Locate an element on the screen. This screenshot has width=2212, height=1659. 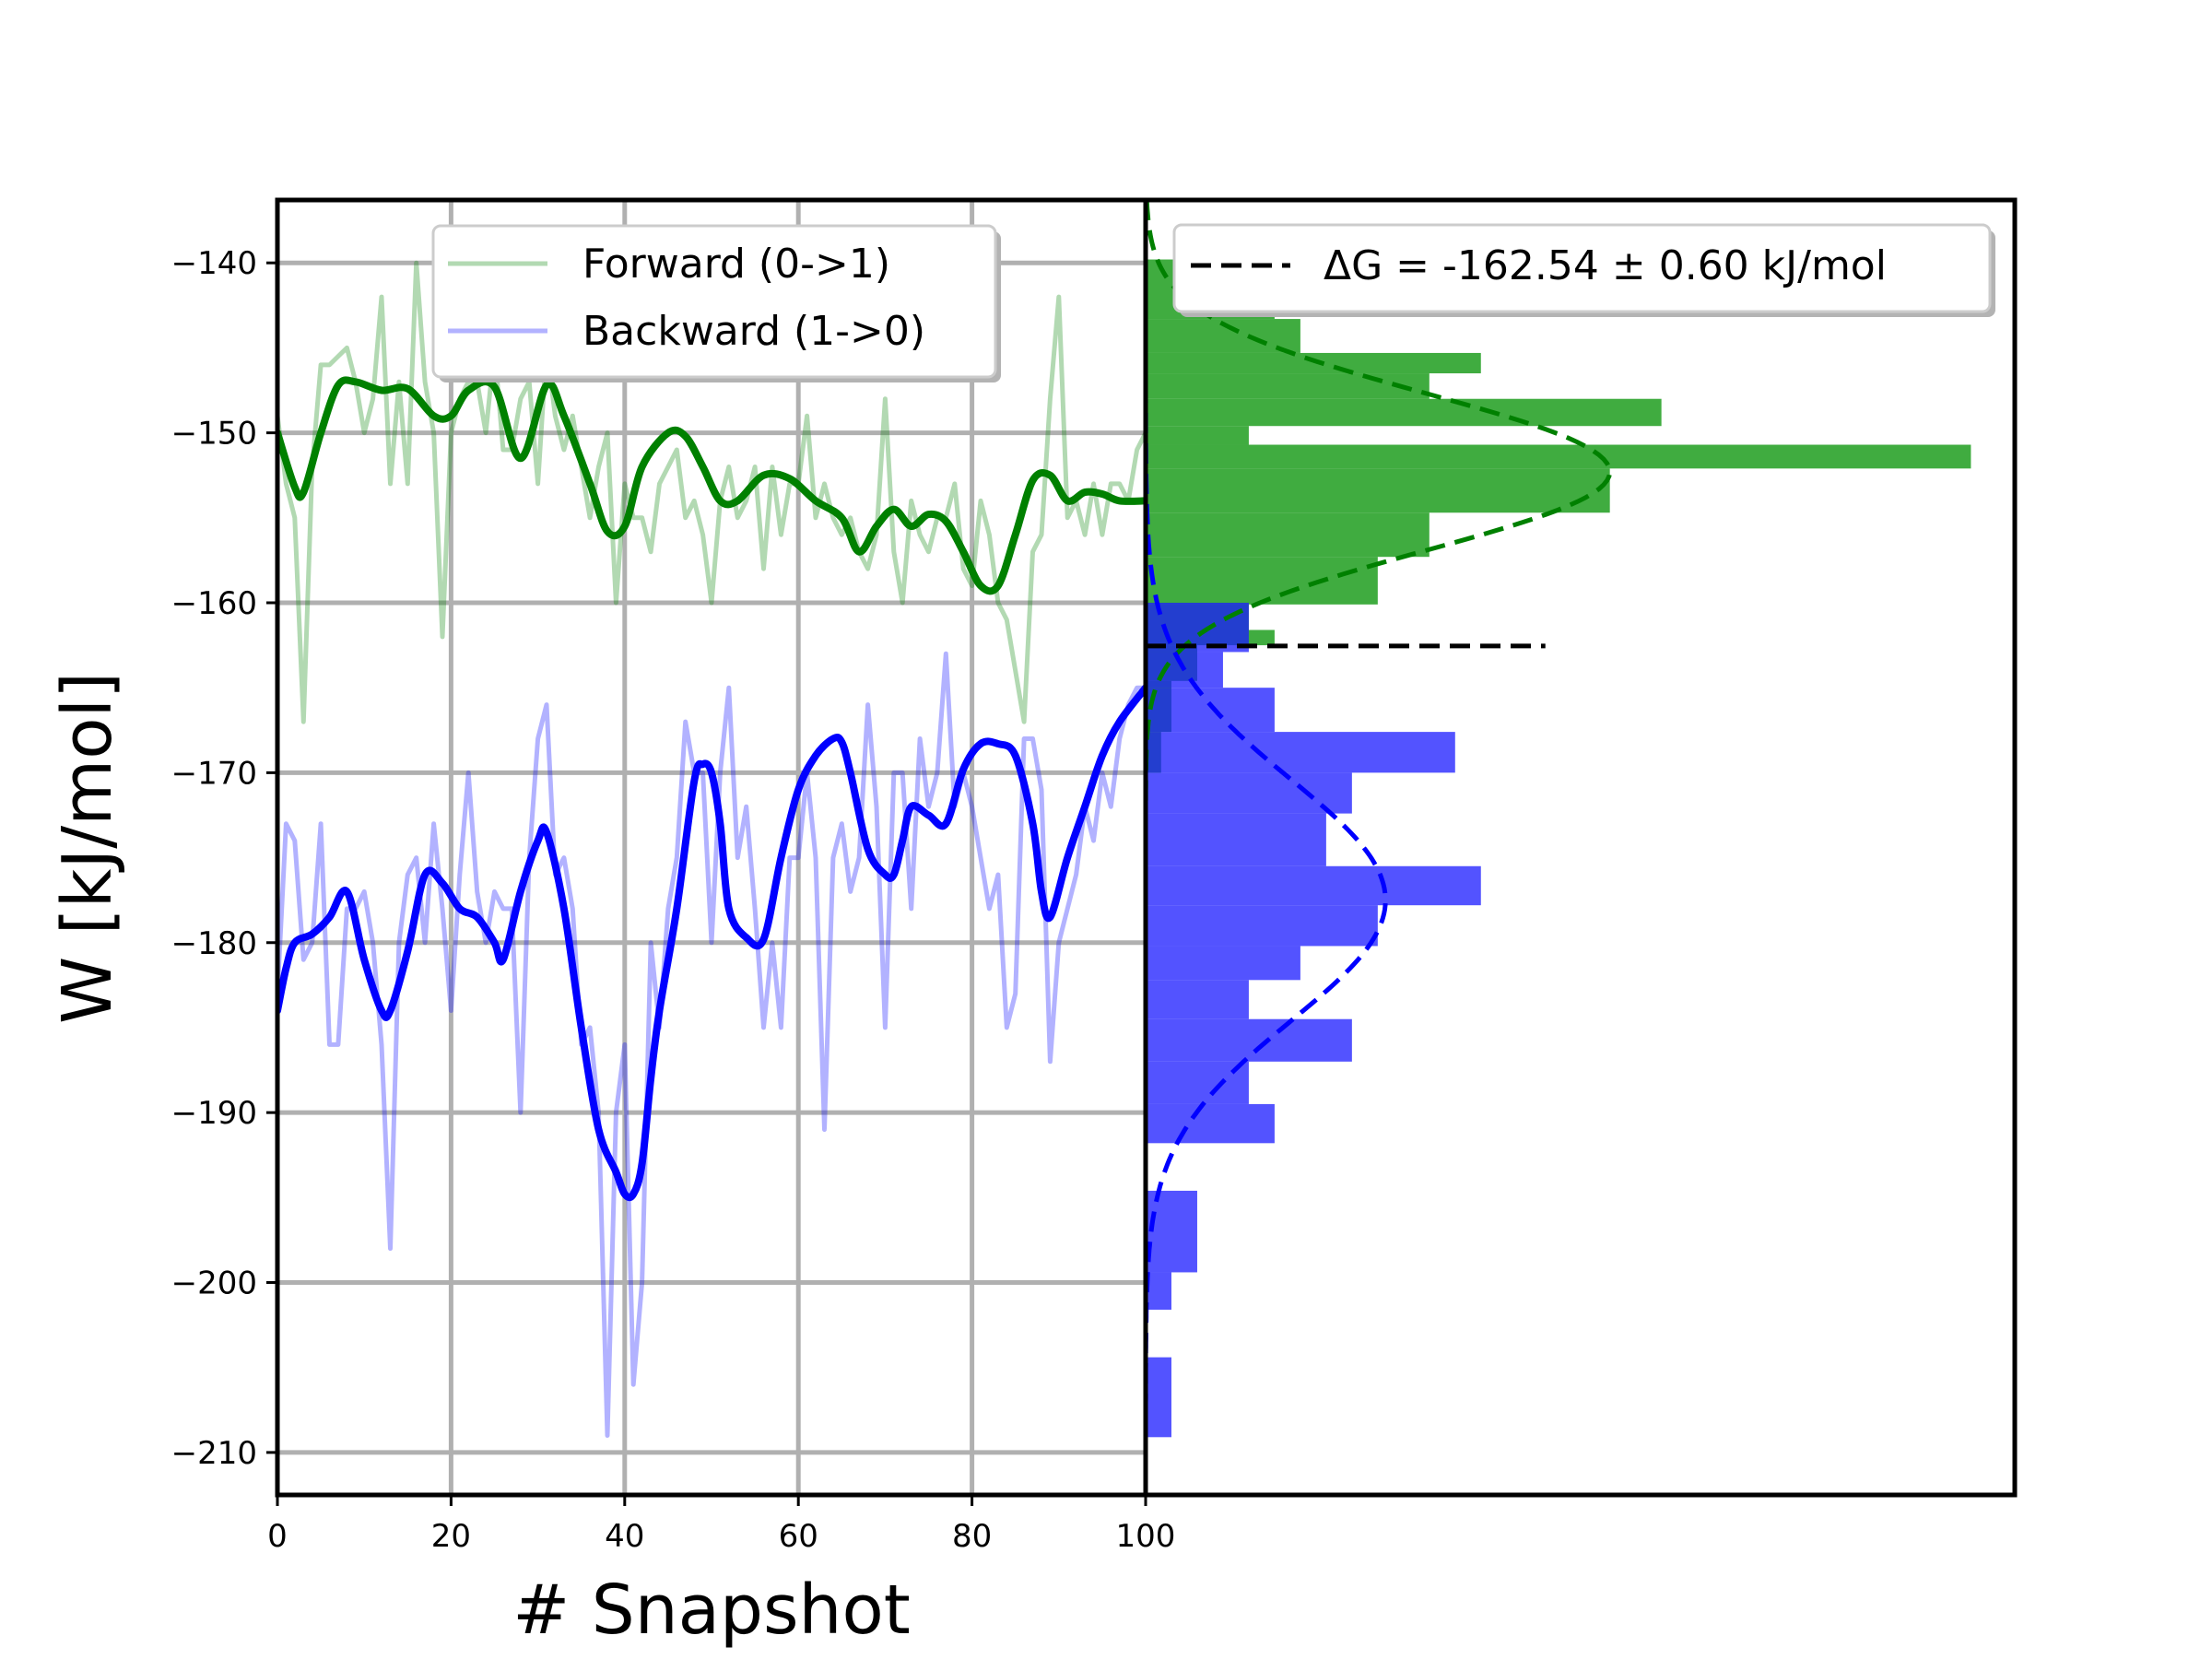
y-tick-label: −140 is located at coordinates (214, 263).